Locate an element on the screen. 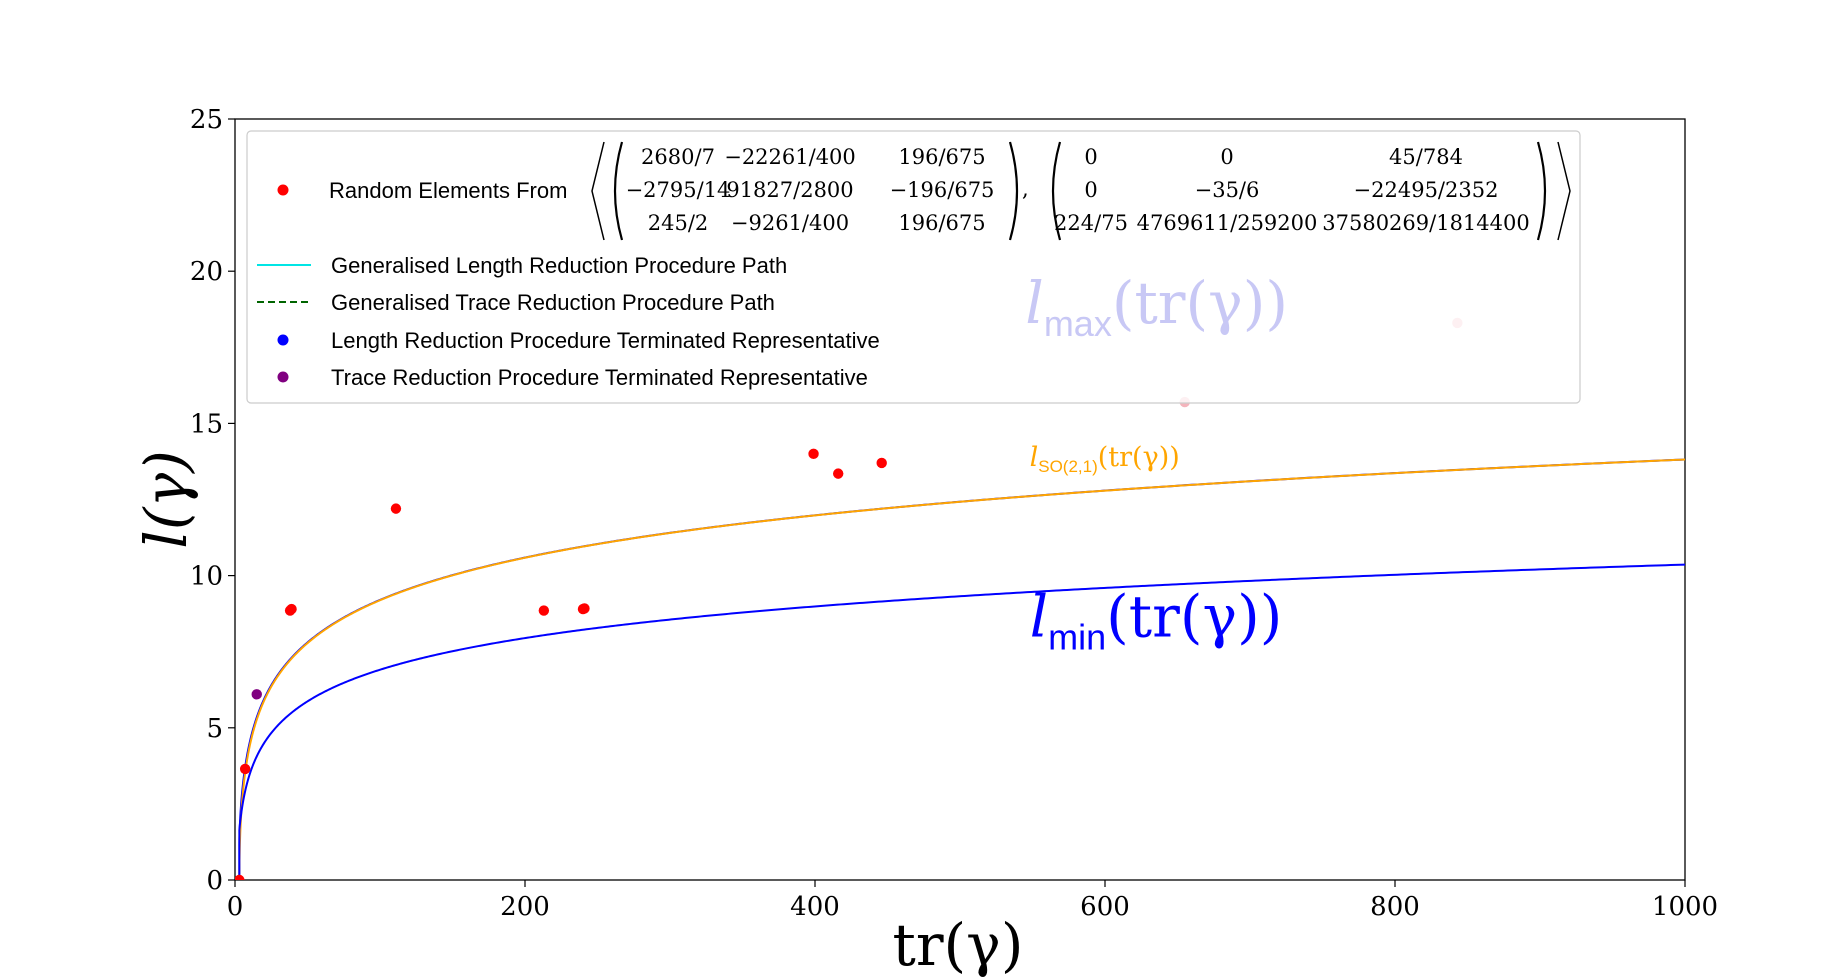  legend-matrix-a-cell: −196/675 is located at coordinates (942, 190).